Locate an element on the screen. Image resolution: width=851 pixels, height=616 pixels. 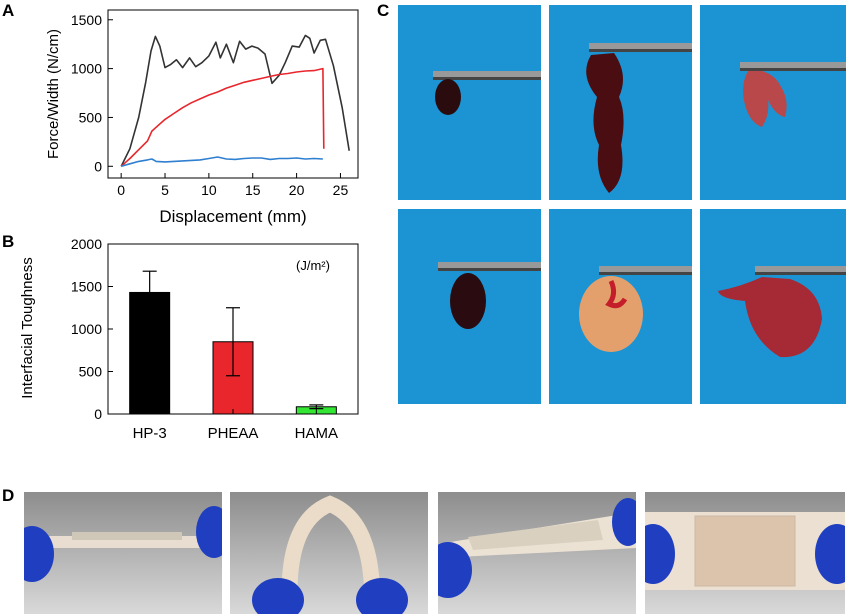
chart-a-xtick-label: 0 is located at coordinates (121, 190).